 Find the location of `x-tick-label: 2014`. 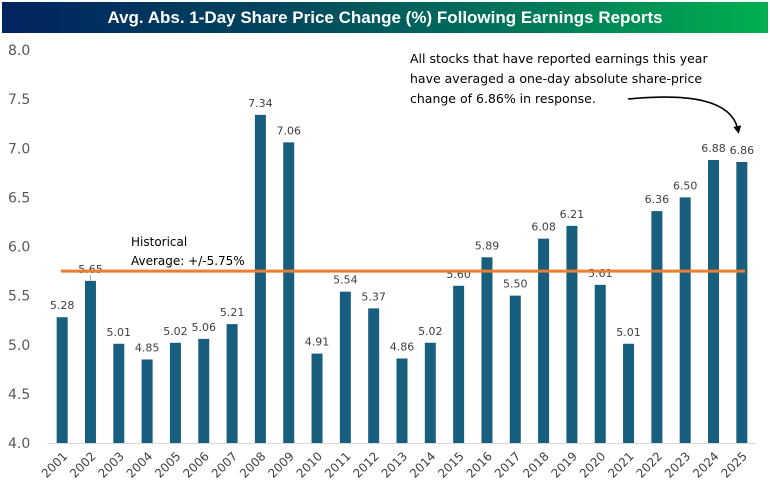

x-tick-label: 2014 is located at coordinates (422, 464).